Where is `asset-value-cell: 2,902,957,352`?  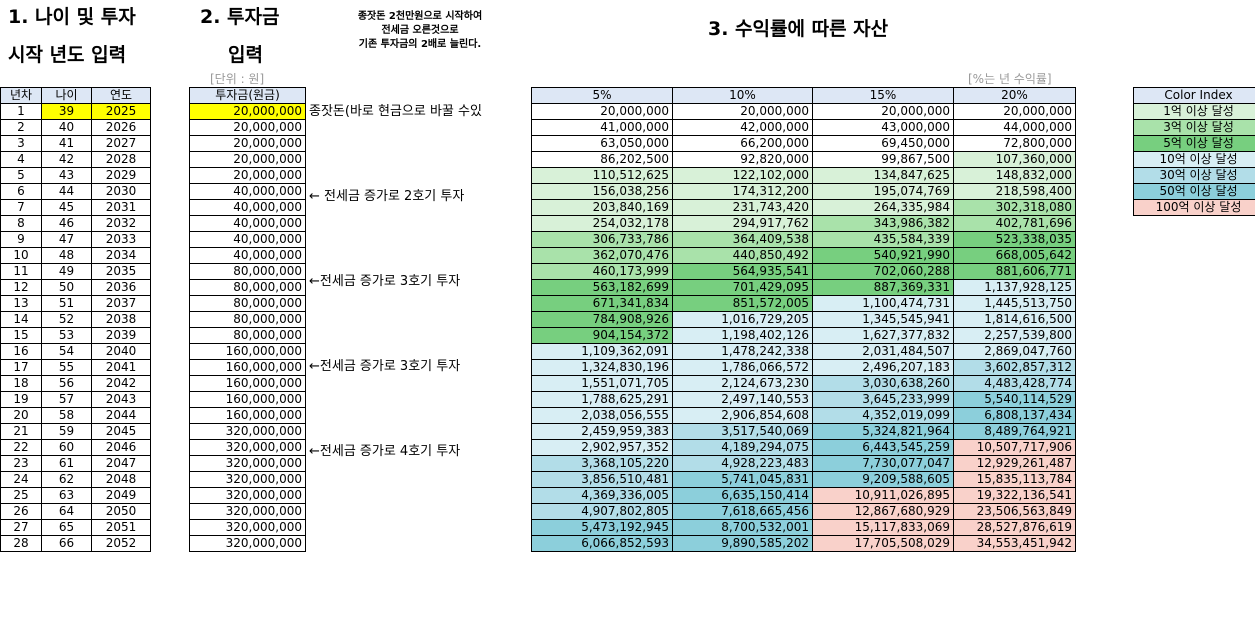 asset-value-cell: 2,902,957,352 is located at coordinates (602, 447).